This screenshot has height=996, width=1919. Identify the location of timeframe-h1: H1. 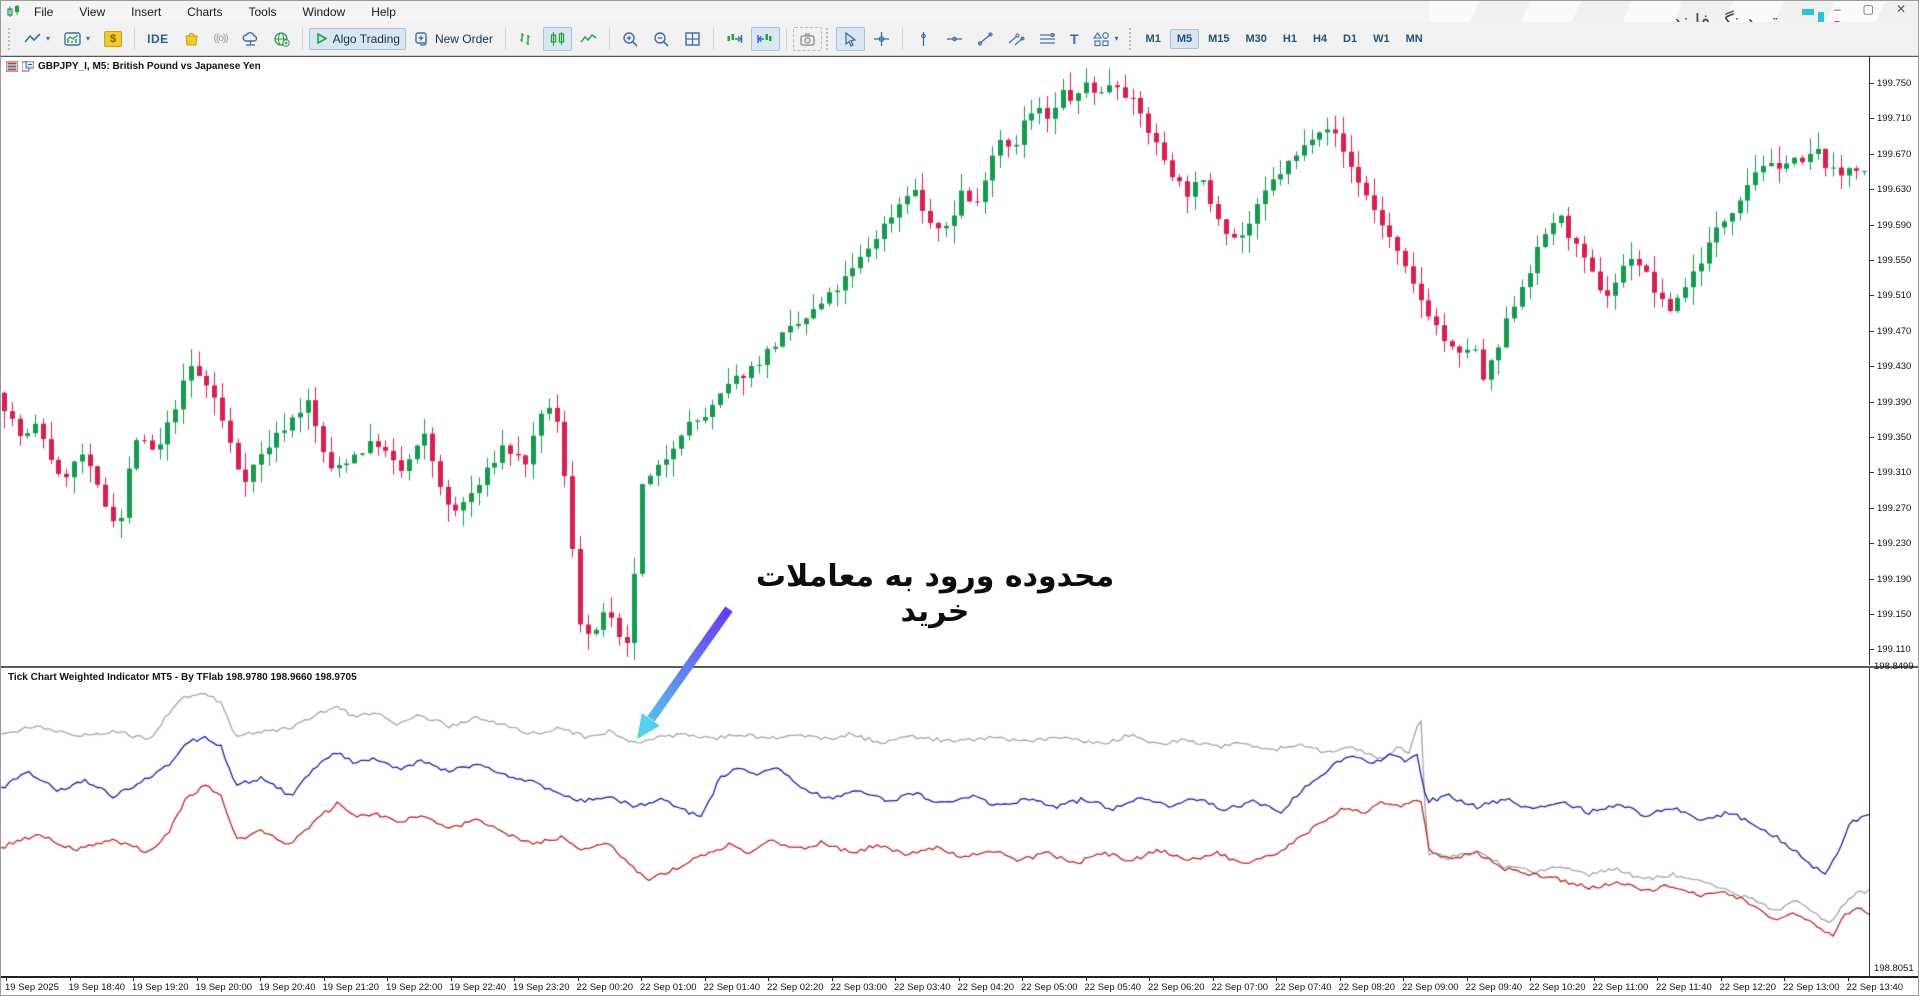
(1289, 38).